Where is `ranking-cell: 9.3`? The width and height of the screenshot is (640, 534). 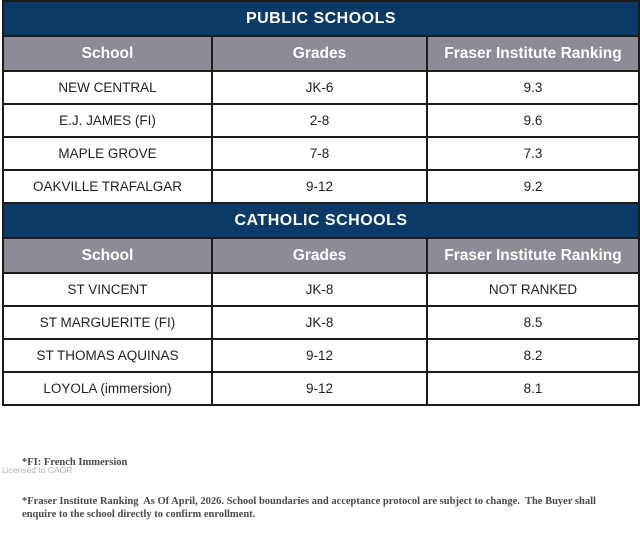 ranking-cell: 9.3 is located at coordinates (532, 87).